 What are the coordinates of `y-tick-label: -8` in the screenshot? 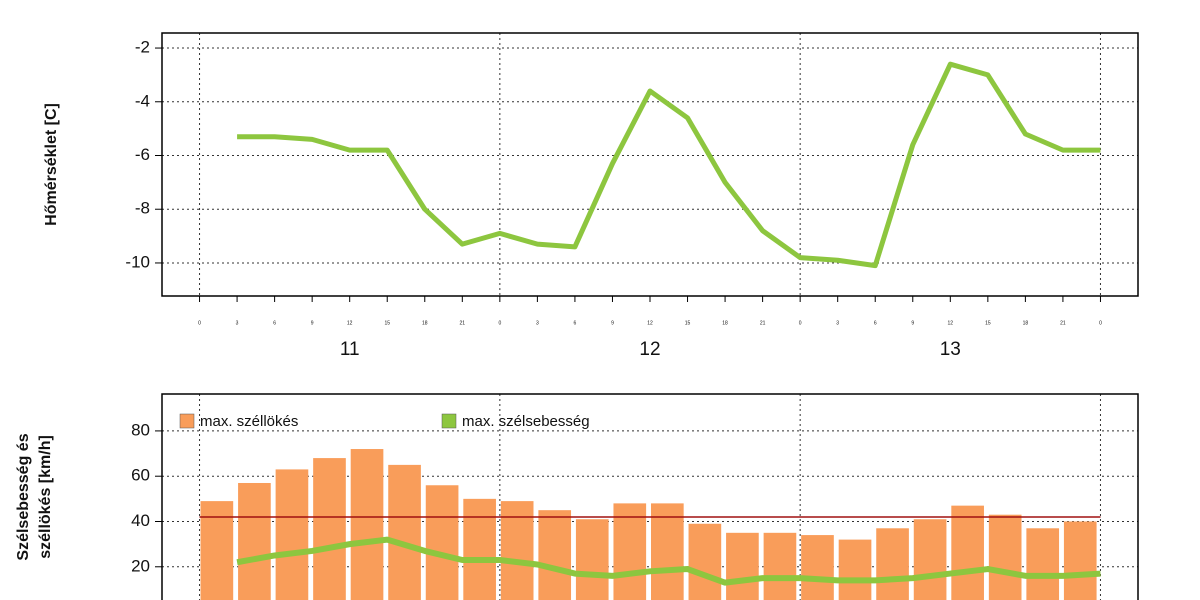 It's located at (142, 208).